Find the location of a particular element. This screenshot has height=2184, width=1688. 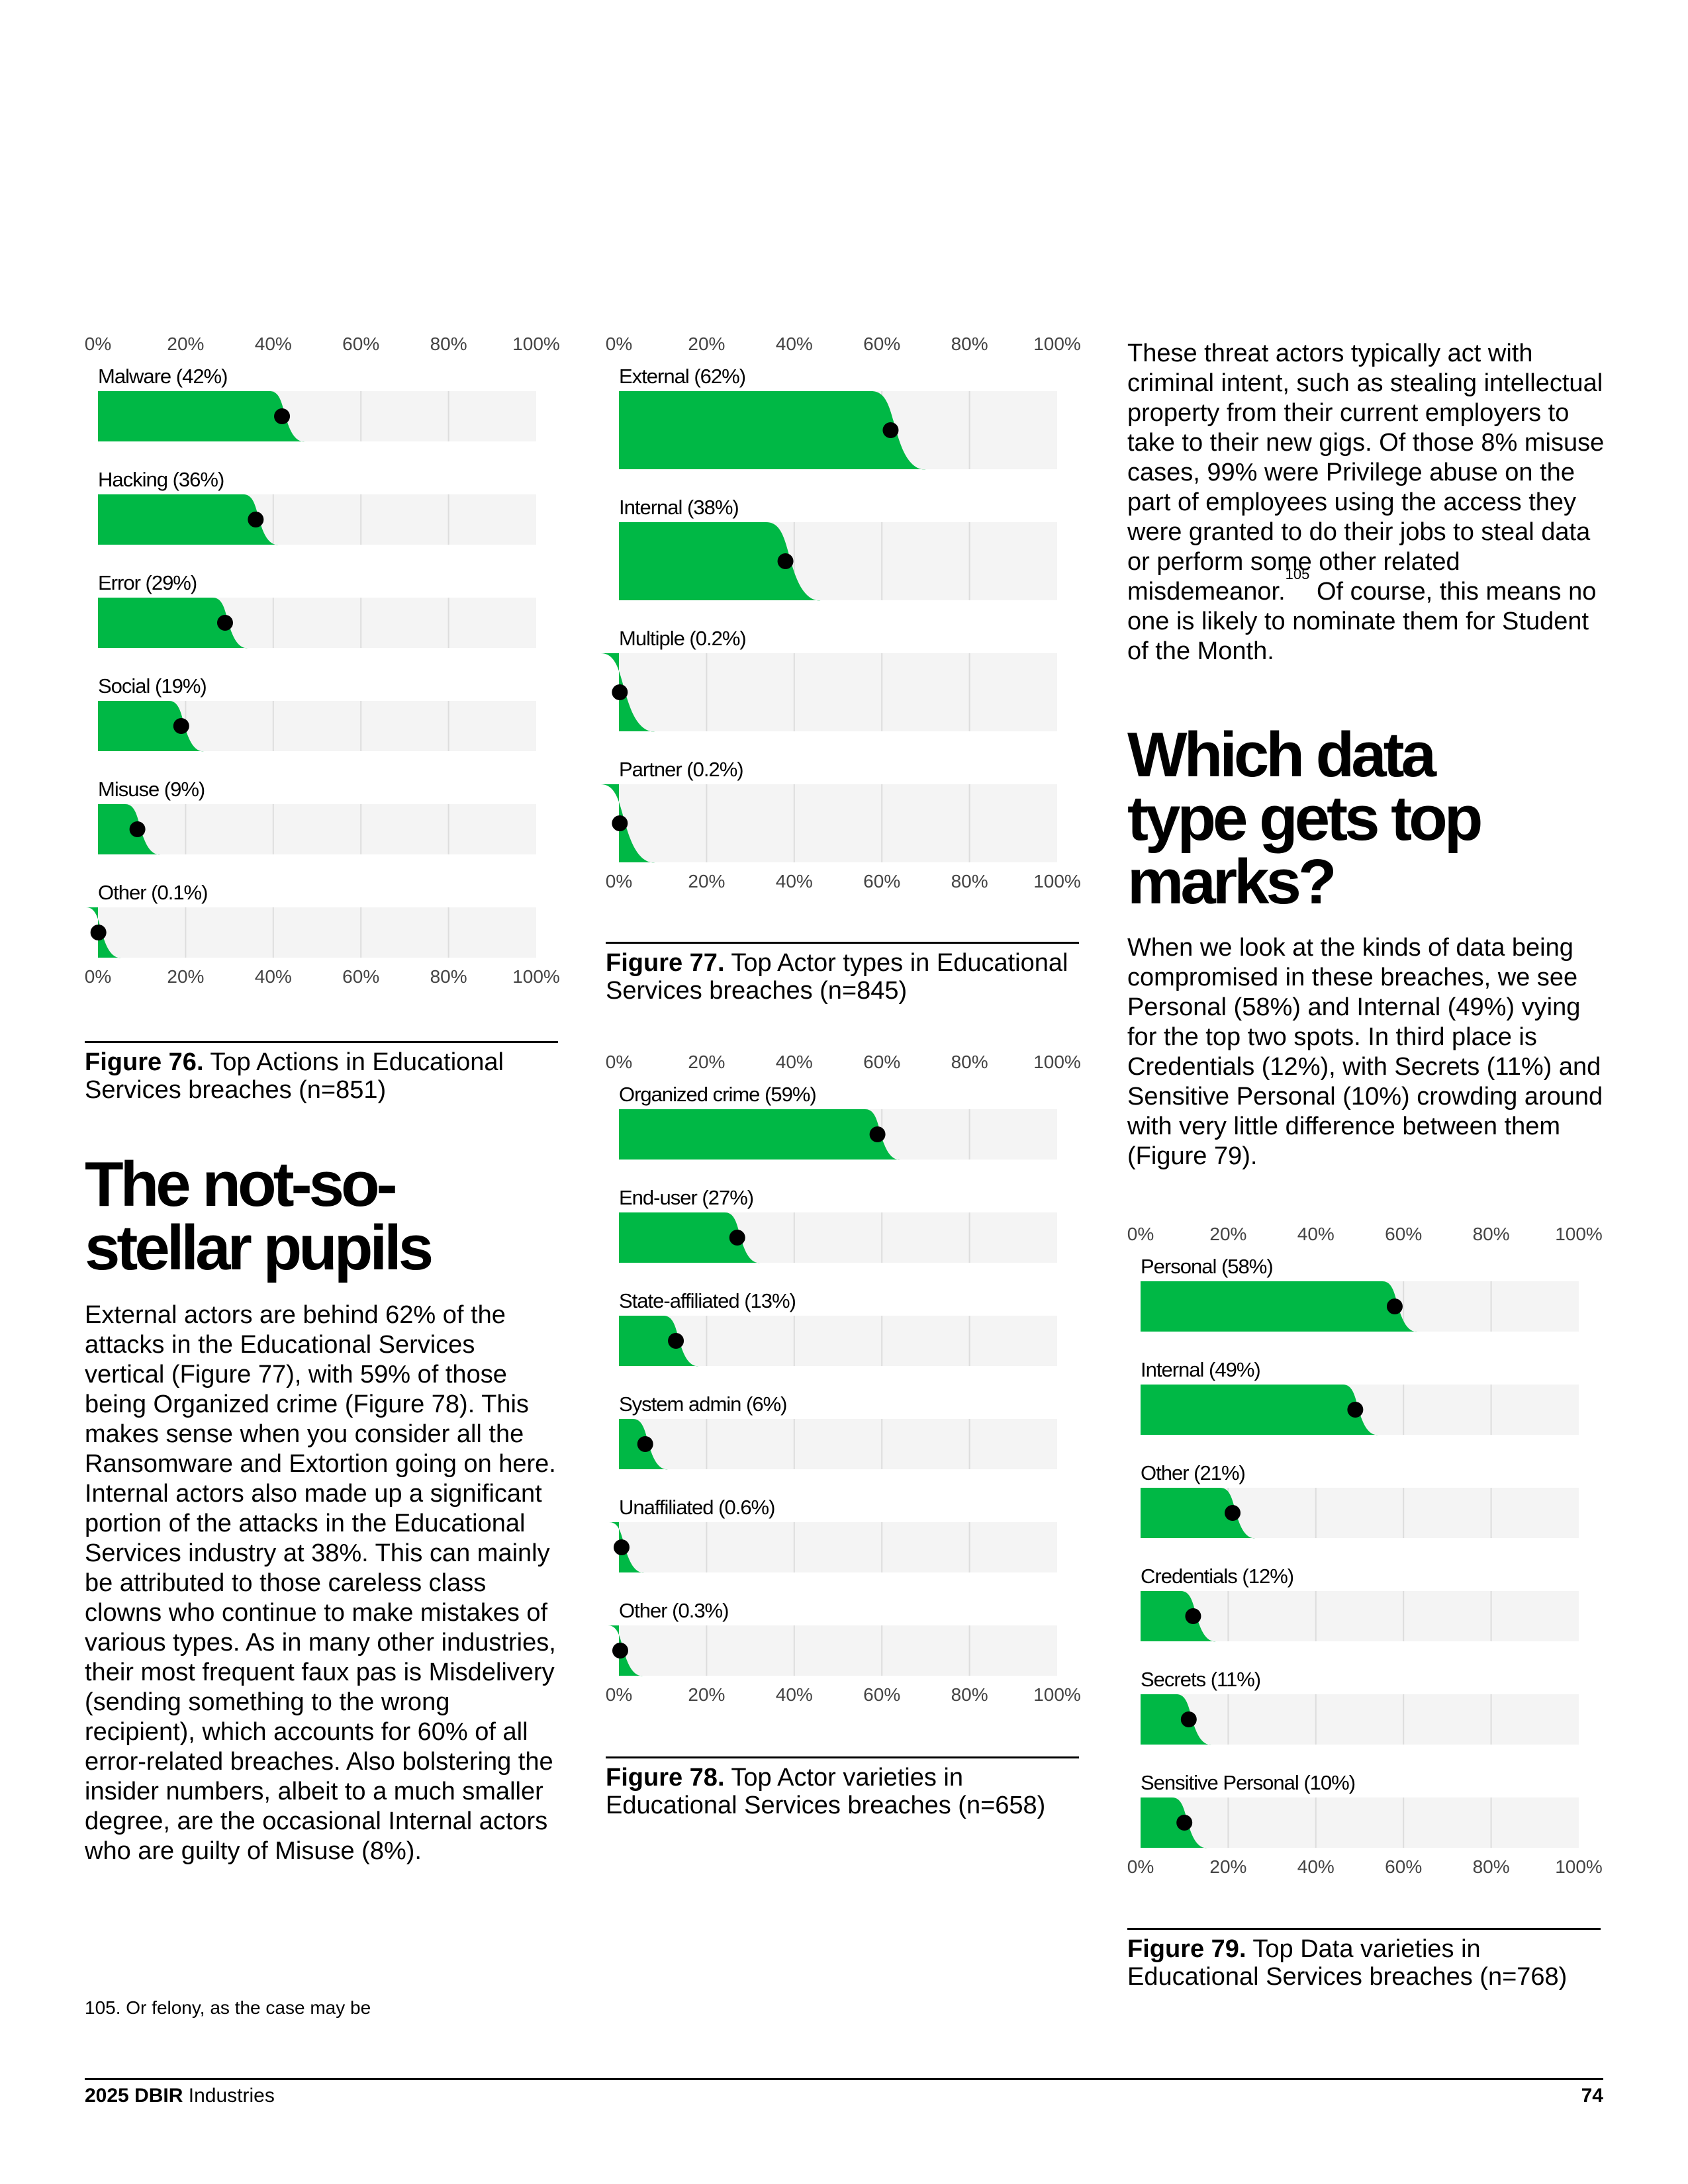

footer-left: 2025 DBIR Industries is located at coordinates (180, 2096).